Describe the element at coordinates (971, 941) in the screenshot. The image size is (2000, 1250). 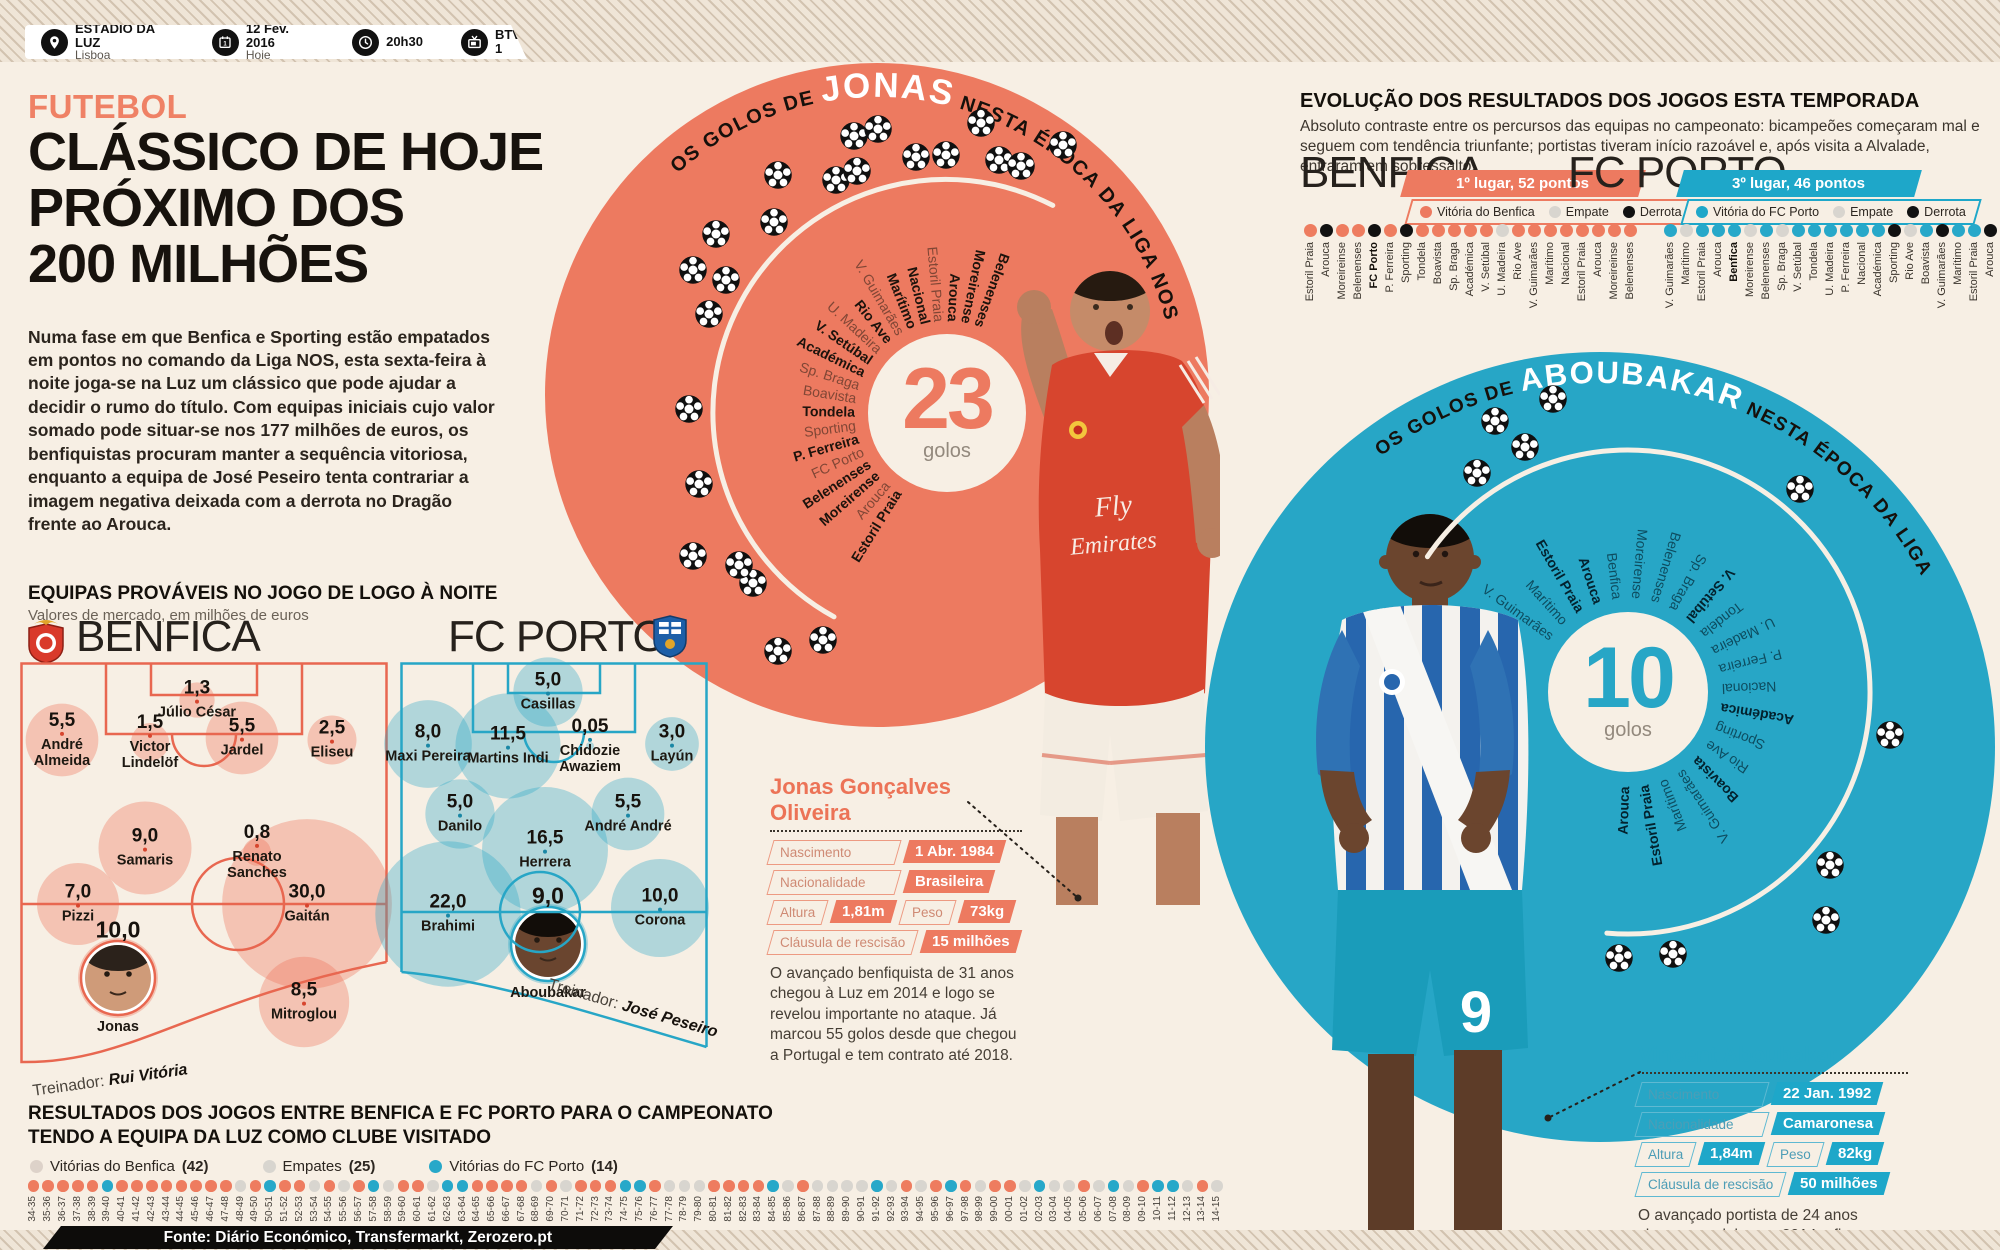
I see `jonas-clause: 15 milhões` at that location.